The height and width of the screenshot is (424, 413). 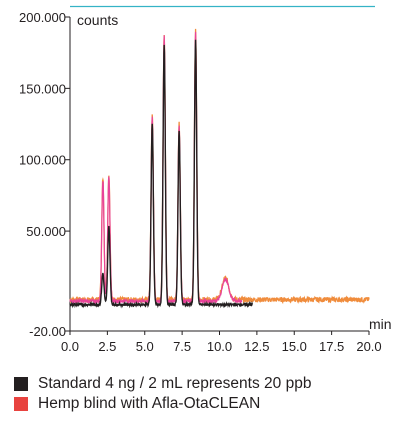 What do you see at coordinates (331, 346) in the screenshot?
I see `x-tick-label: 17.5` at bounding box center [331, 346].